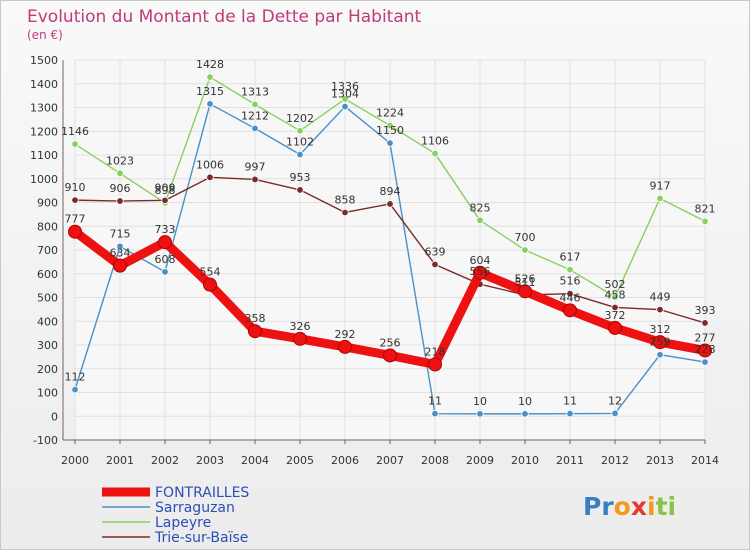 This screenshot has height=550, width=750. I want to click on proxiti-logo: Proxiti, so click(629, 506).